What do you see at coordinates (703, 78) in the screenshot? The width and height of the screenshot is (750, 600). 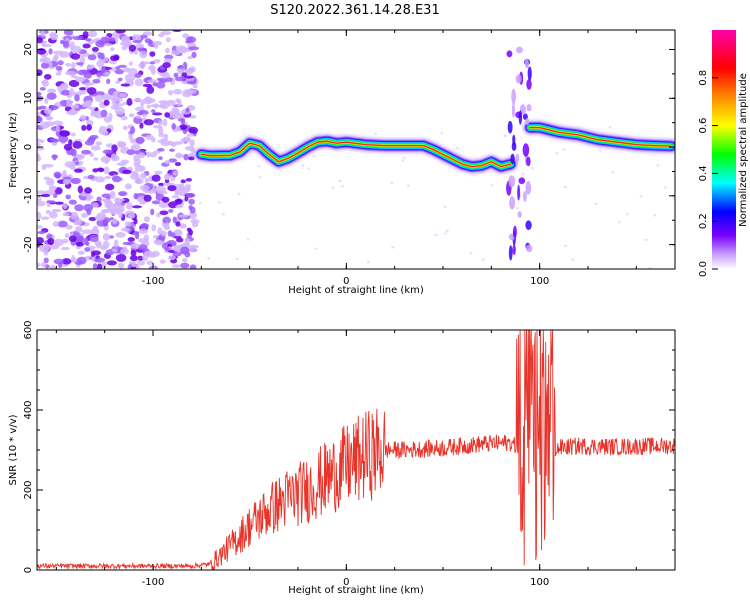 I see `colorbar-tick-label: 0.8` at bounding box center [703, 78].